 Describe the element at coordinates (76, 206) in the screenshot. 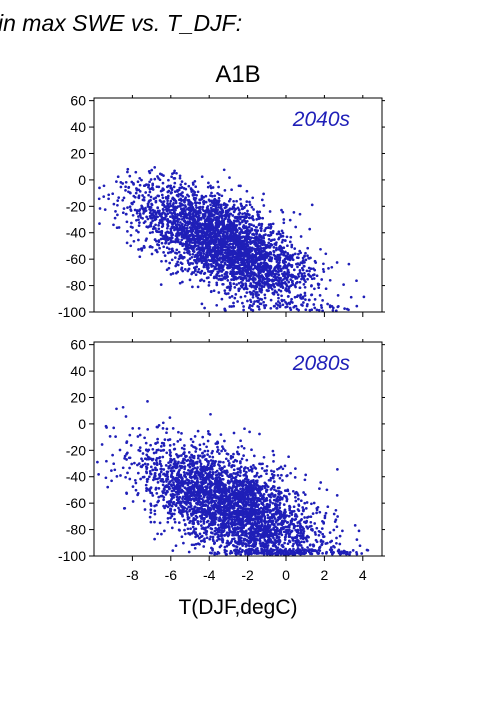

I see `y-tick-label: -20` at that location.